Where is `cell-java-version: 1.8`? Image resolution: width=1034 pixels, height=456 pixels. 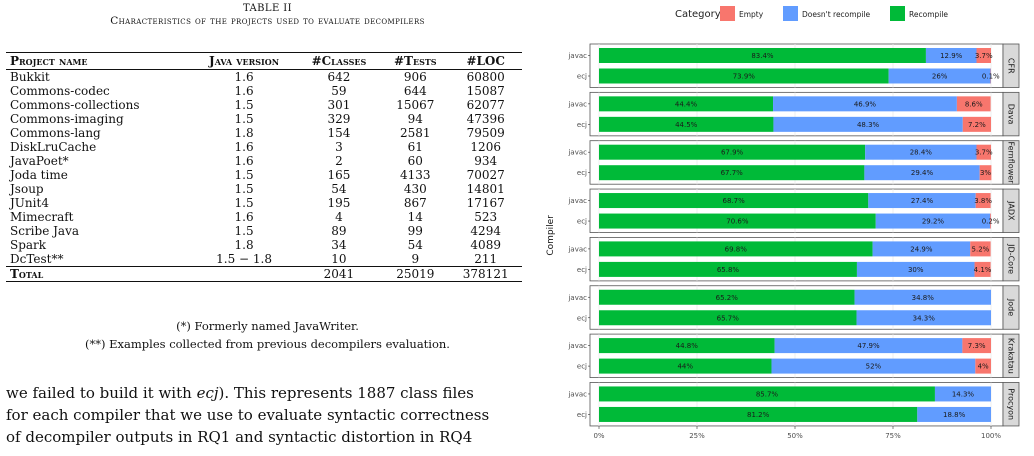
cell-java-version: 1.8 is located at coordinates (243, 133).